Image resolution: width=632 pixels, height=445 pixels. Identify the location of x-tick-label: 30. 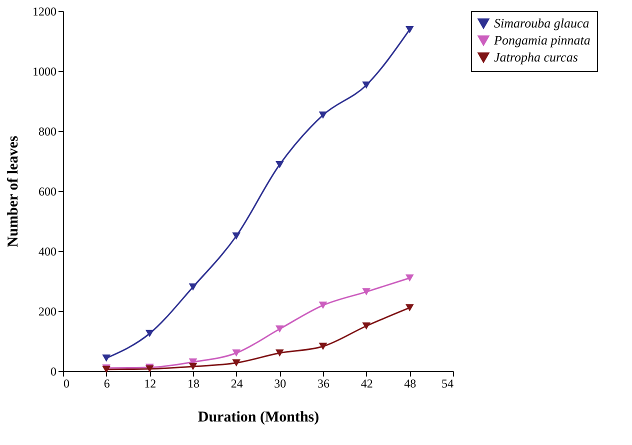
(280, 383).